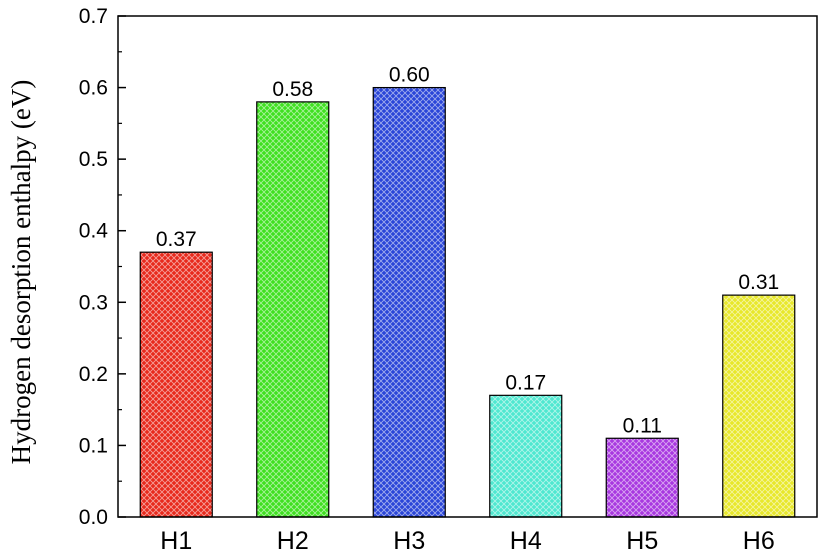 This screenshot has height=559, width=827. What do you see at coordinates (293, 309) in the screenshot?
I see `bar-h2` at bounding box center [293, 309].